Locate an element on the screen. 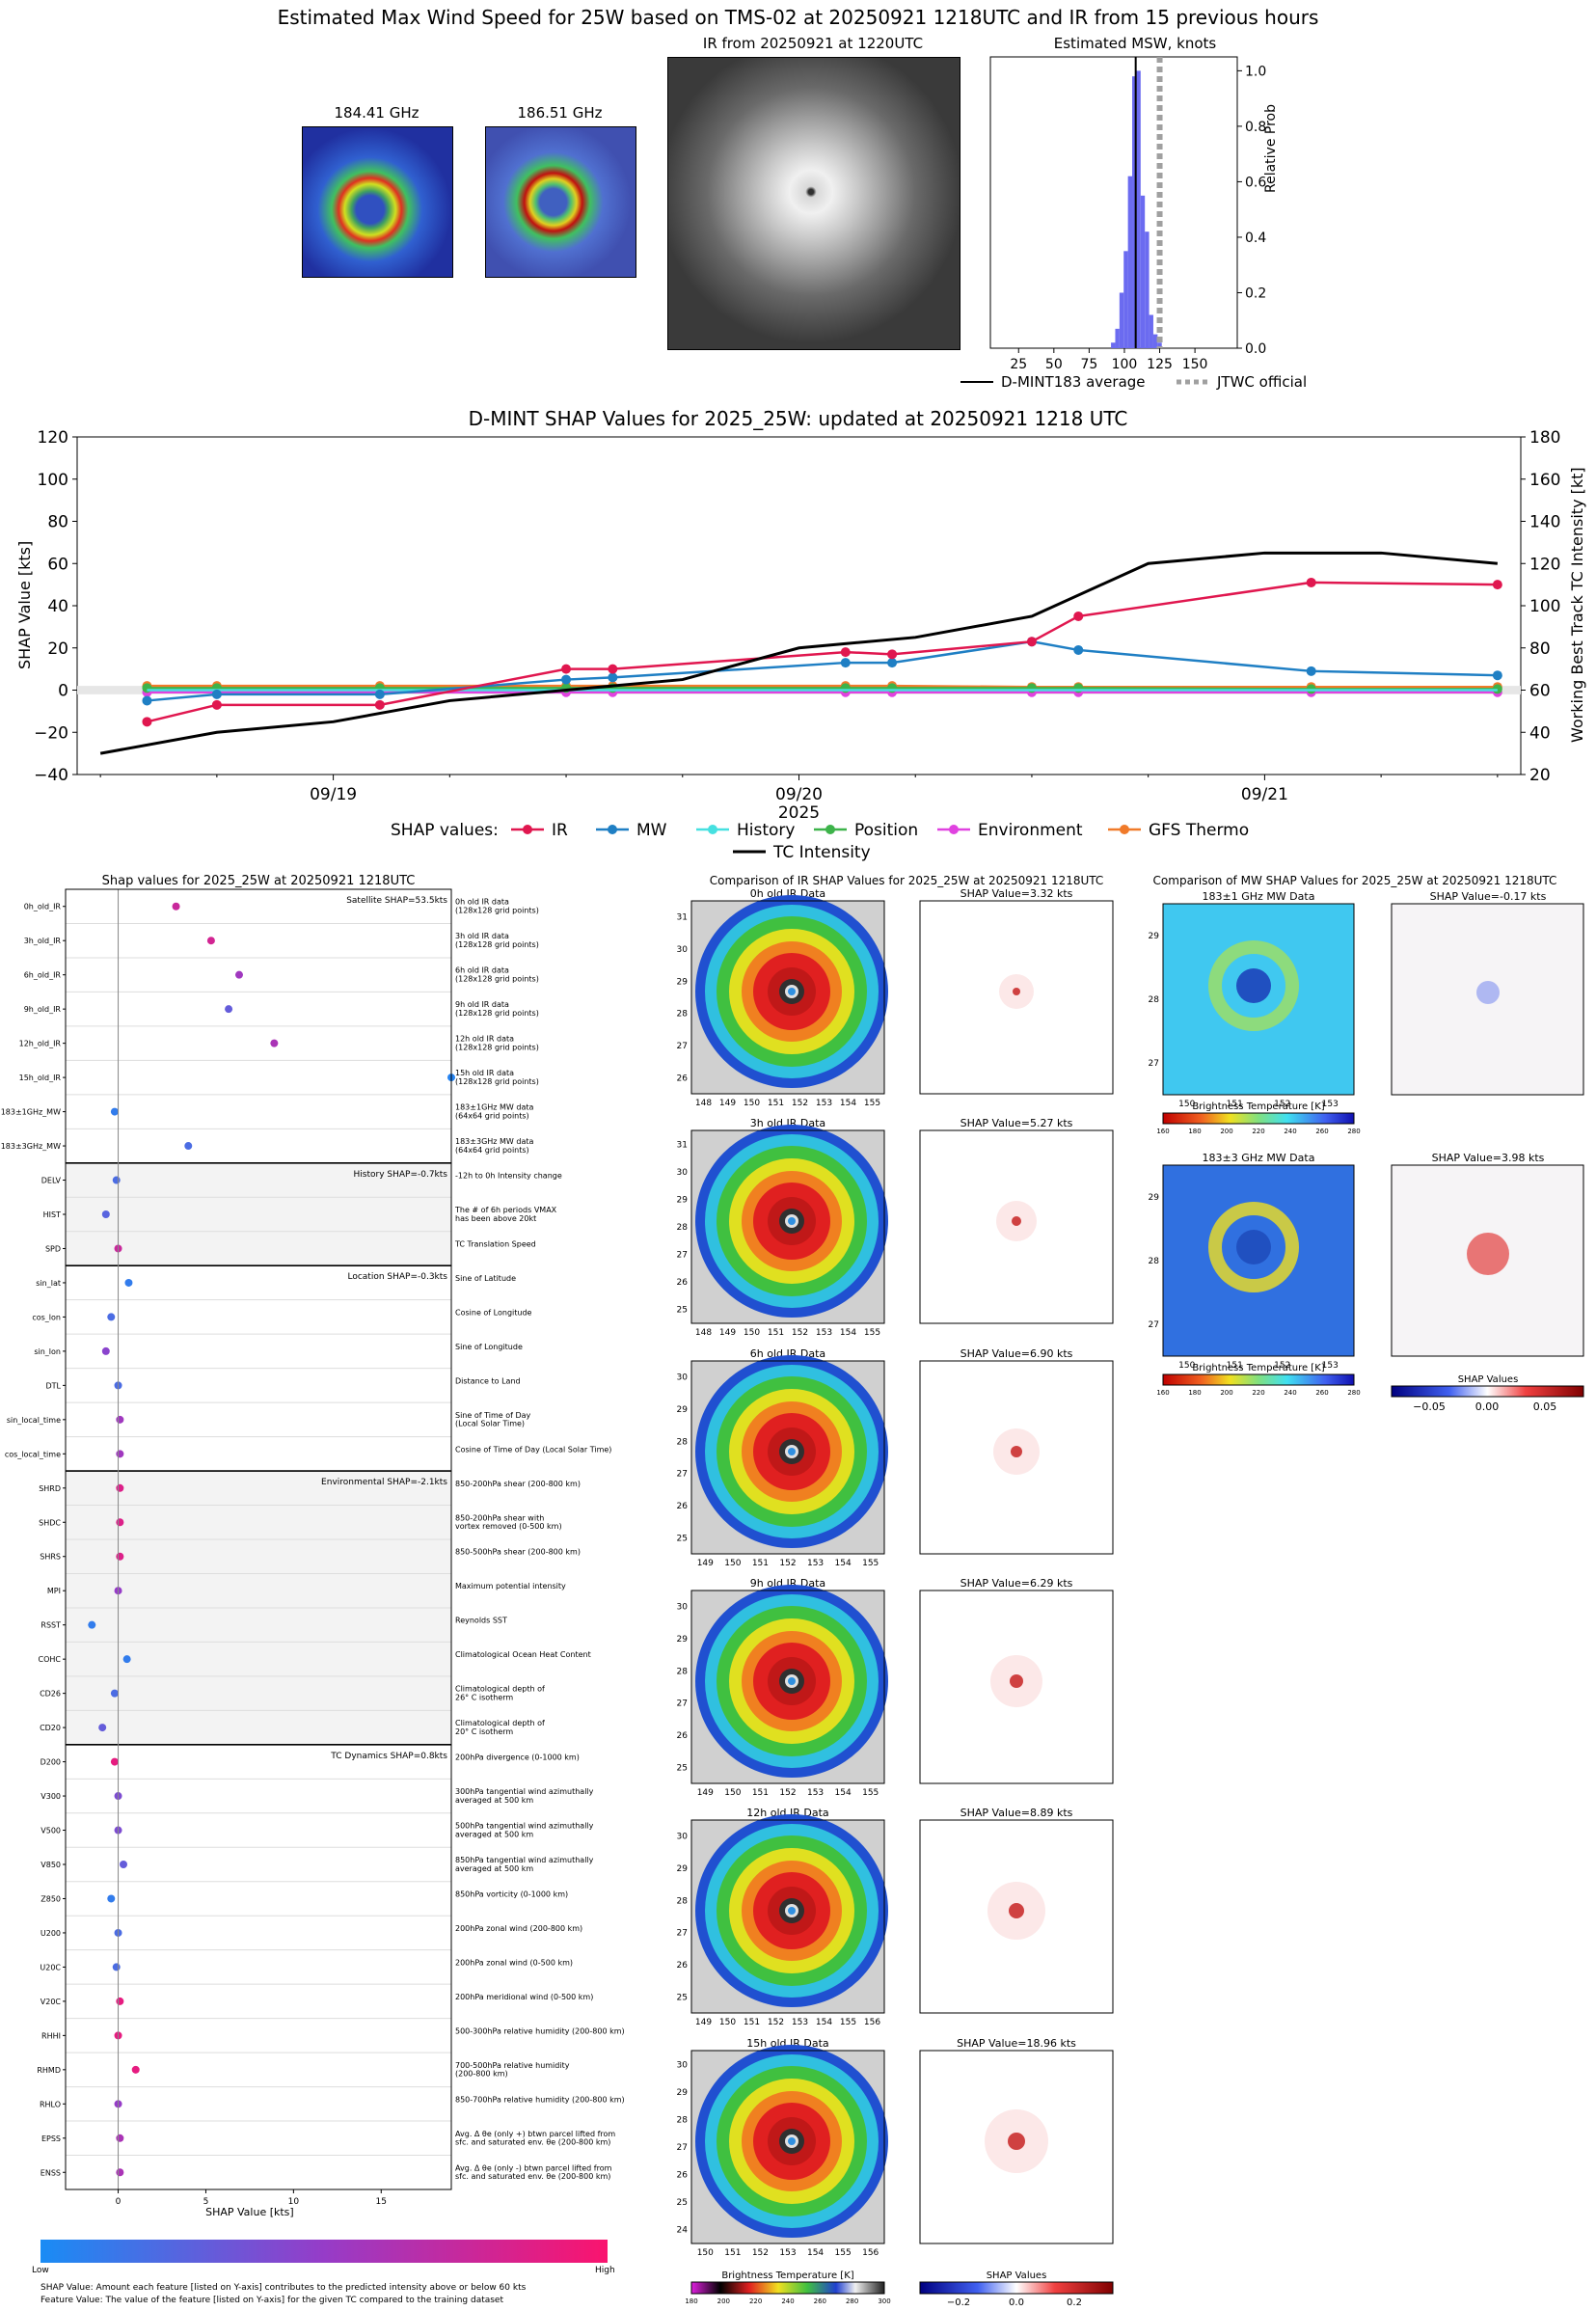  feature-name: V500 is located at coordinates (51, 1831).